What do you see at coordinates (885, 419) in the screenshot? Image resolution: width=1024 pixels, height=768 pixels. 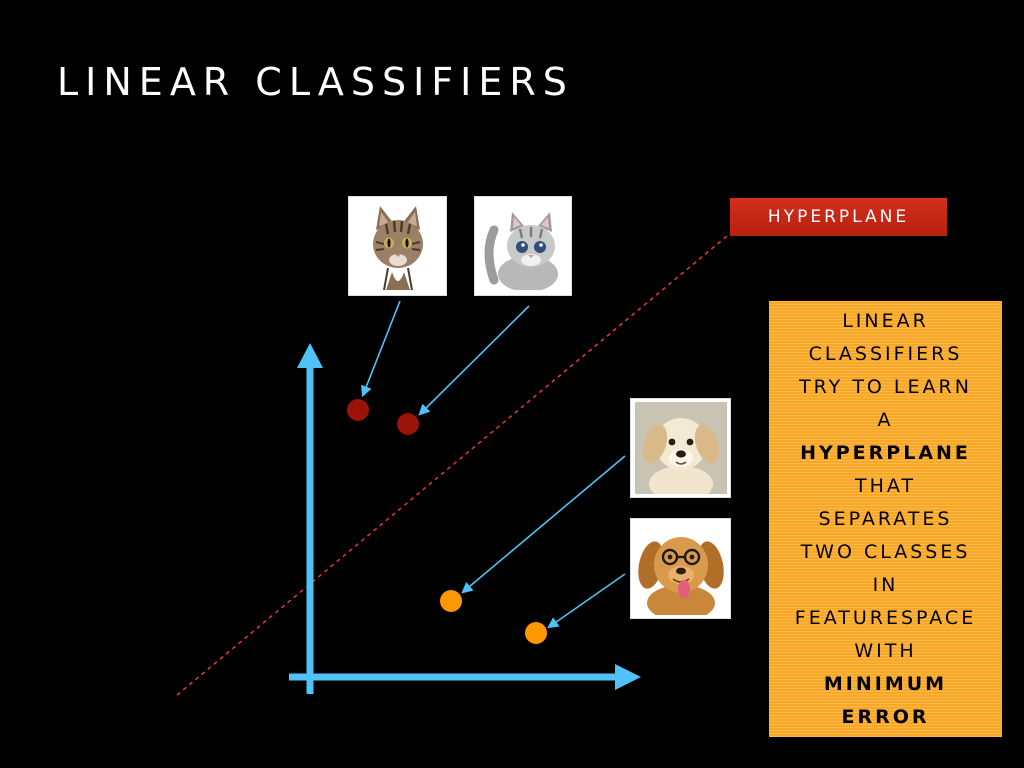 I see `callout-line: A` at bounding box center [885, 419].